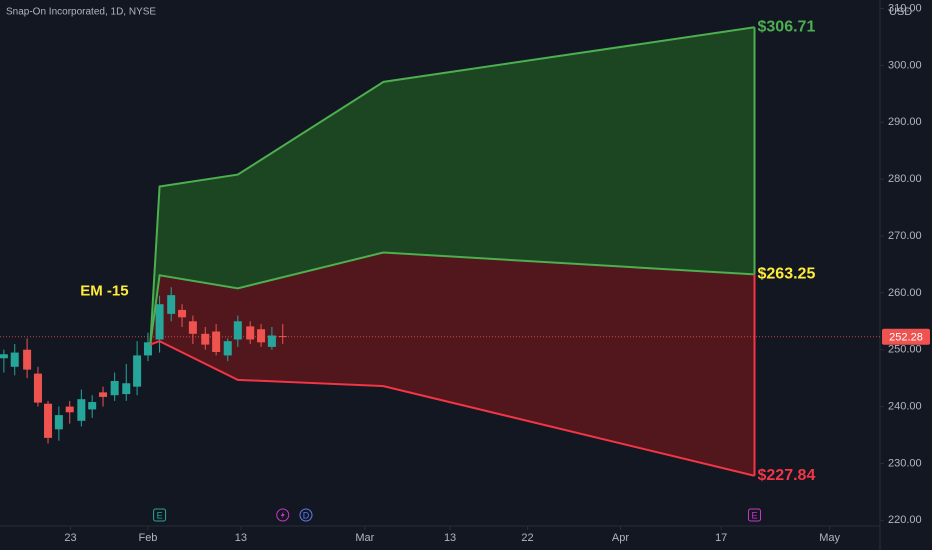  I want to click on value-label: $306.71, so click(787, 26).